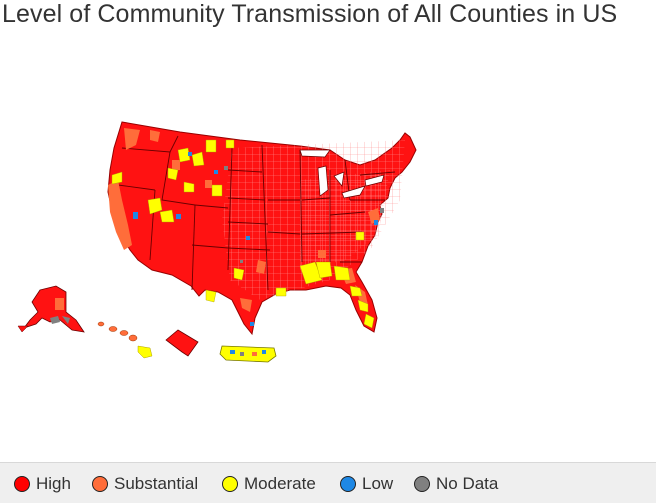  Describe the element at coordinates (51, 309) in the screenshot. I see `alaska` at that location.